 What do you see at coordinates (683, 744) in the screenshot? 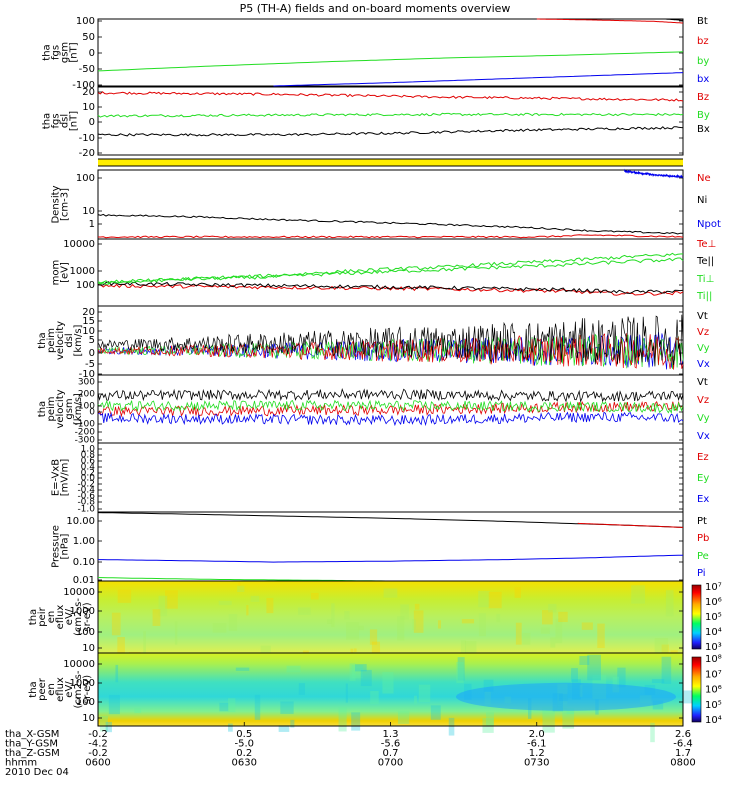
I see `x-axis-value: -6.4` at bounding box center [683, 744].